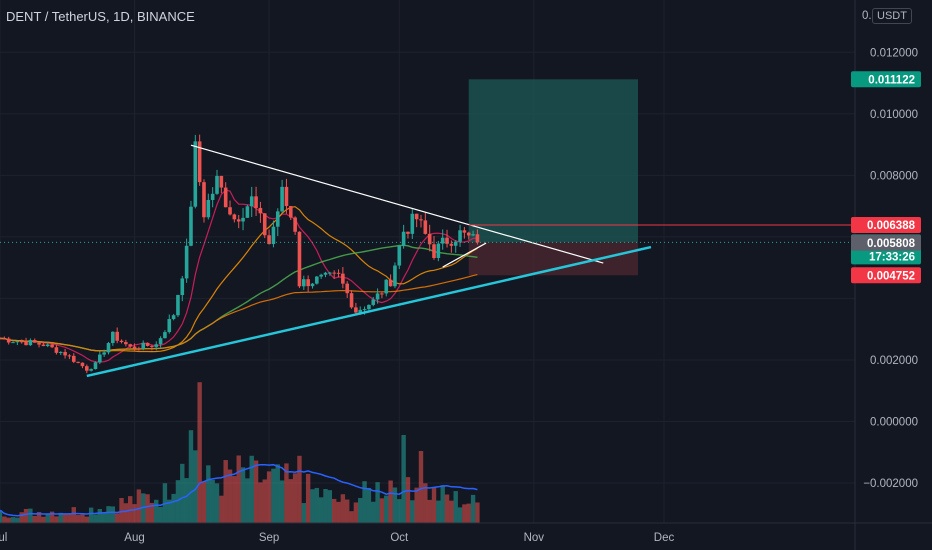 The image size is (932, 550). Describe the element at coordinates (240, 452) in the screenshot. I see `volume-bars` at that location.